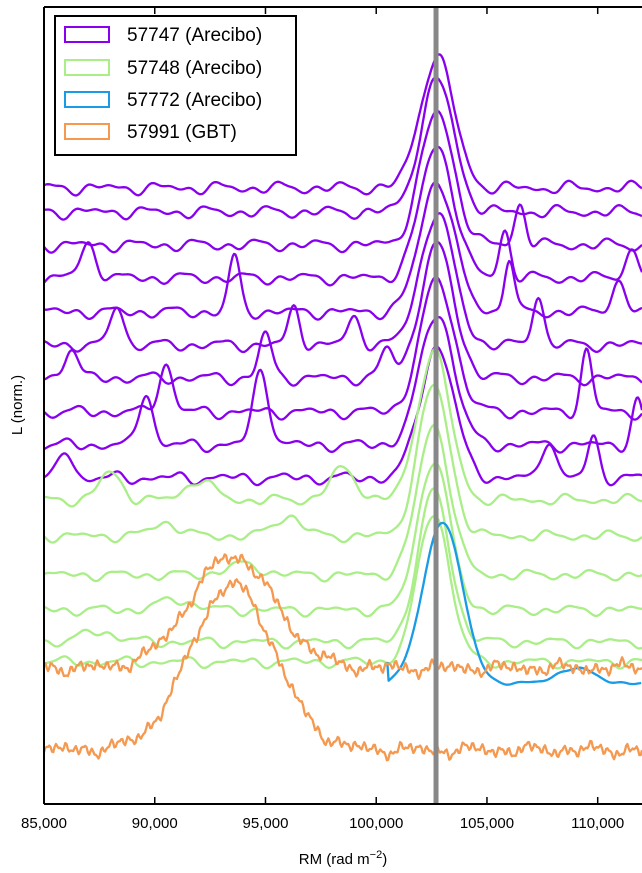 This screenshot has width=642, height=873. I want to click on x-axis-label-main: RM (rad m, so click(334, 859).